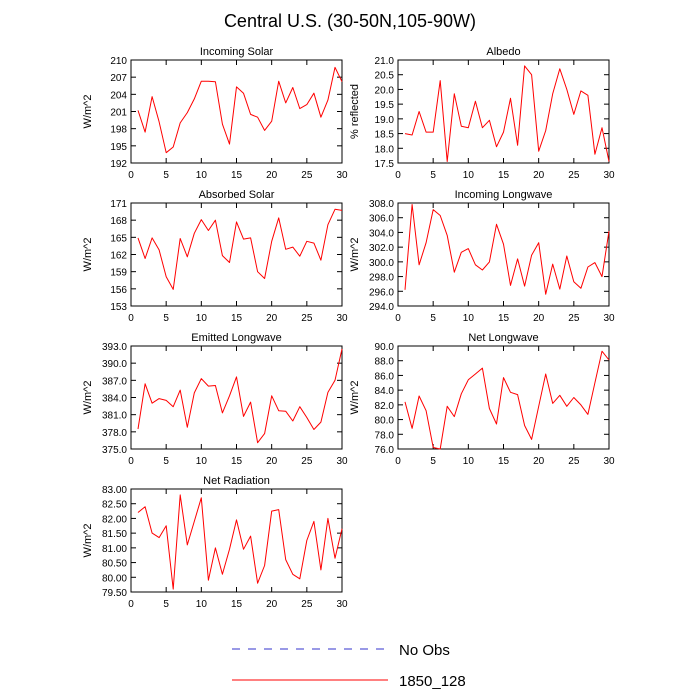 The image size is (700, 700). I want to click on y-tick-label: 18.5, so click(385, 135).